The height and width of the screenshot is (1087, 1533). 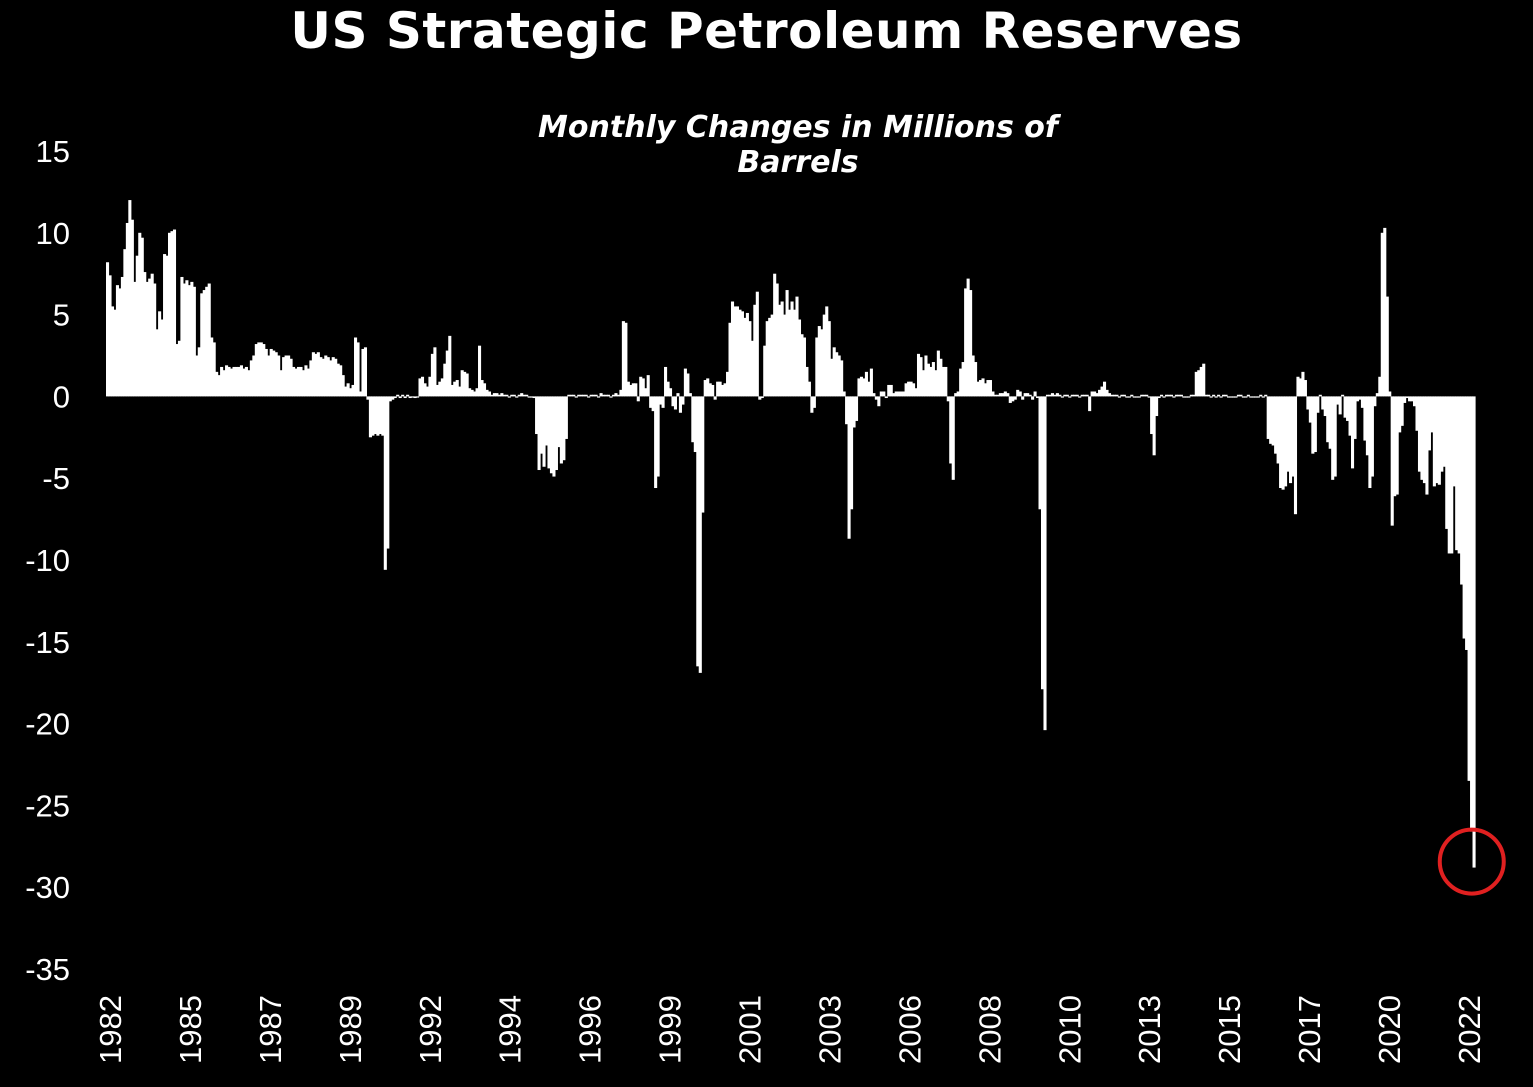 I want to click on x-tick-label: 1982, so click(x=110, y=1029).